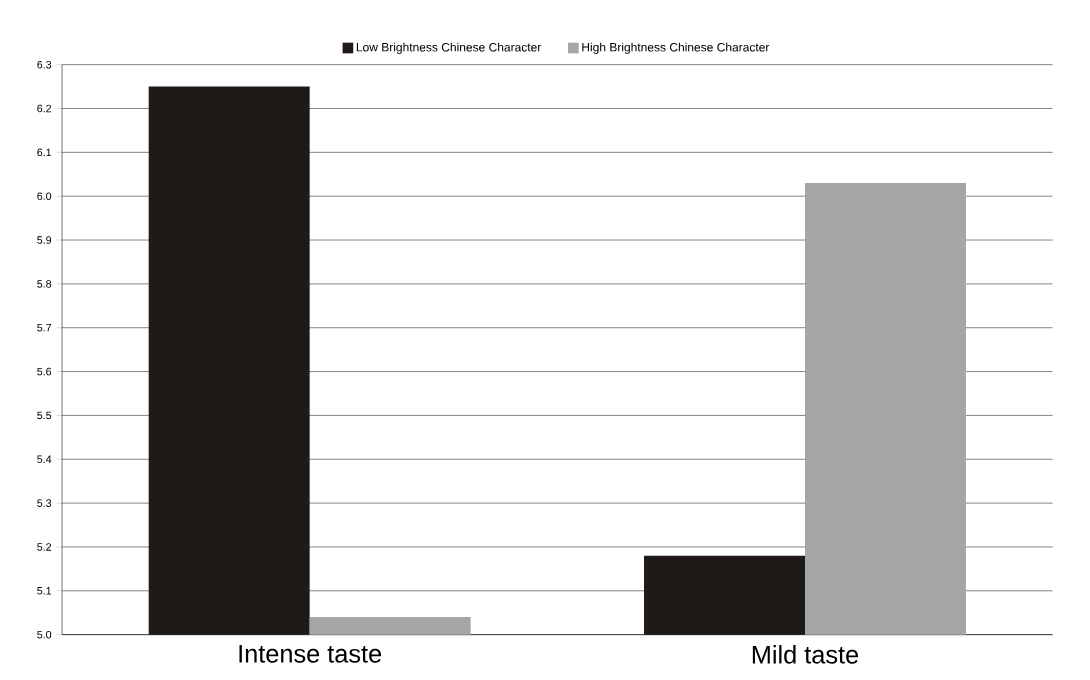 Image resolution: width=1090 pixels, height=680 pixels. Describe the element at coordinates (44, 415) in the screenshot. I see `y-tick-label: 5.5` at that location.